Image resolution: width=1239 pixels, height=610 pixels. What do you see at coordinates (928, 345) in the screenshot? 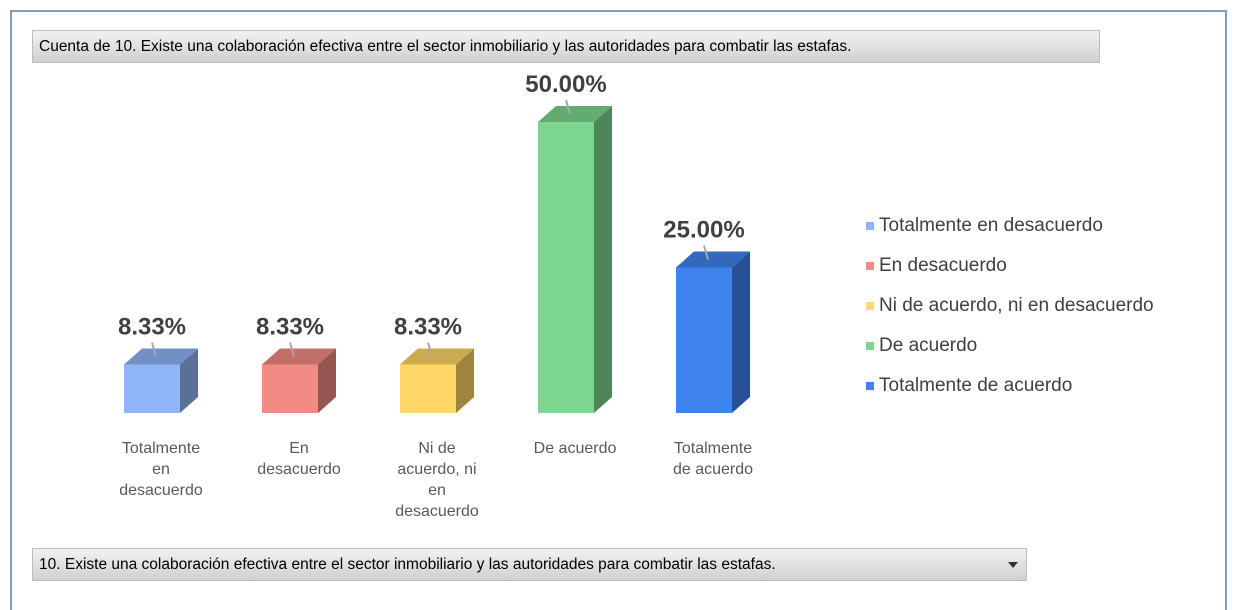
I see `legend-entry: De acuerdo` at bounding box center [928, 345].